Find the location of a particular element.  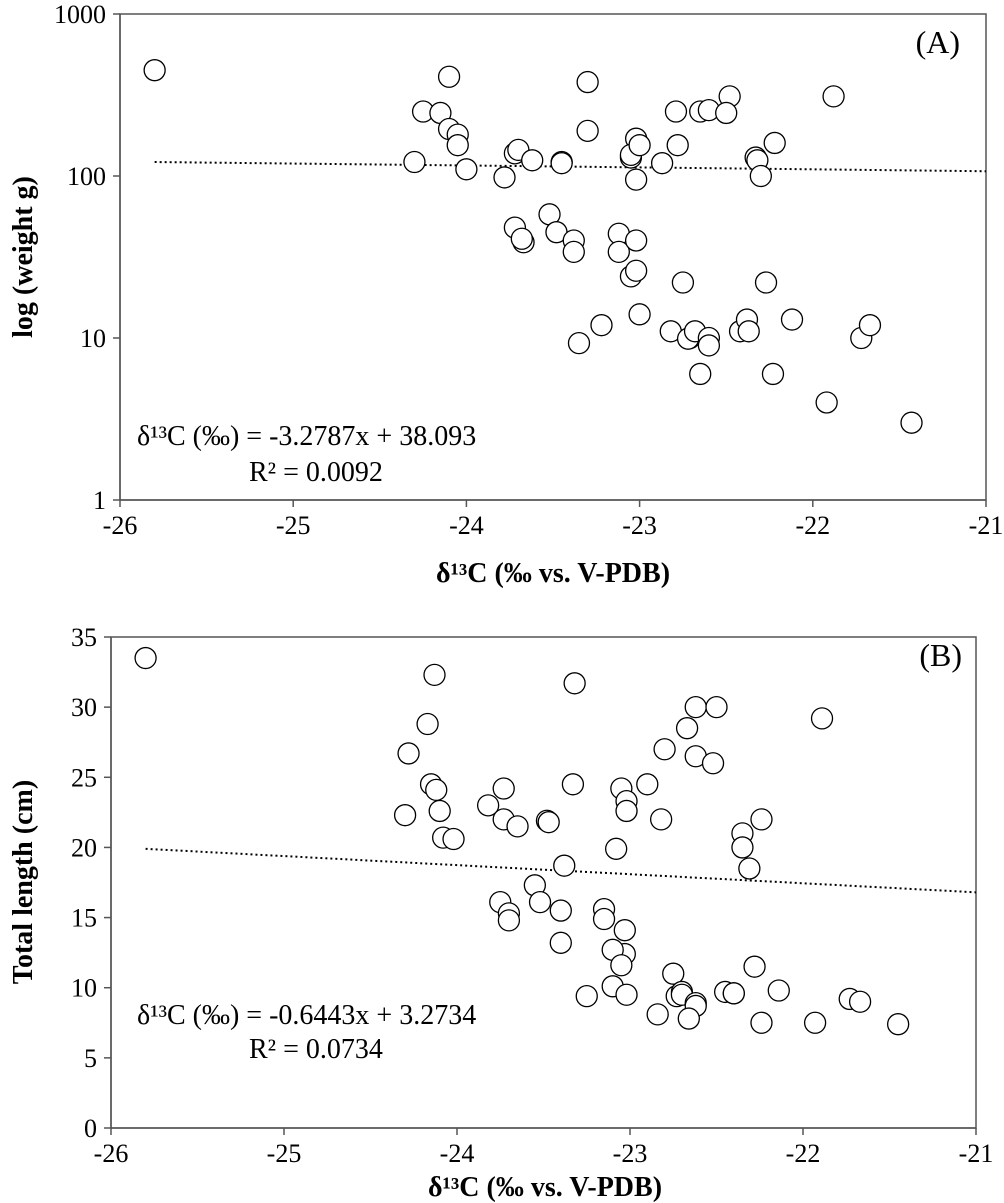

panel-a-y-tick-label: 1 is located at coordinates (99, 500).